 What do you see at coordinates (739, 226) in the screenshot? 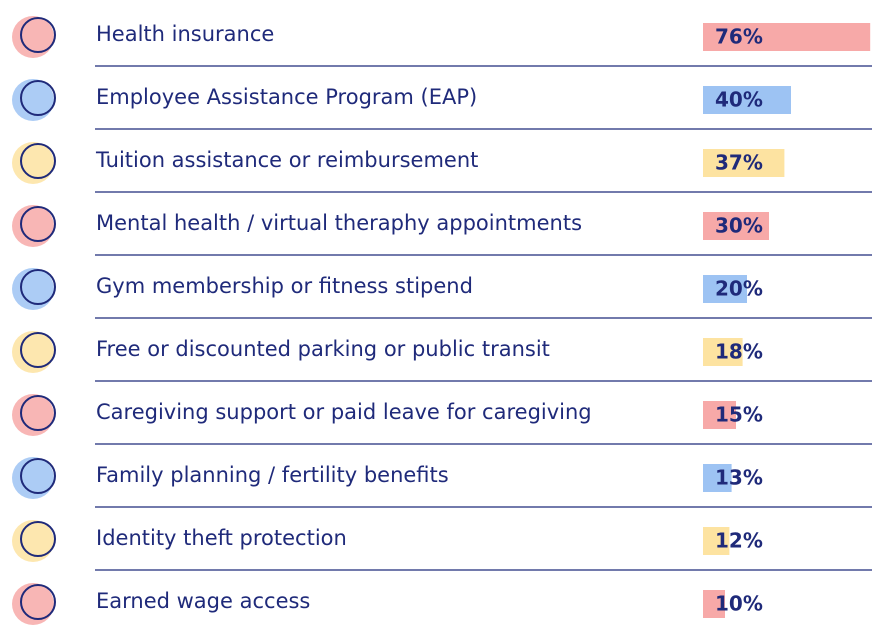
I see `value-label: 30%` at bounding box center [739, 226].